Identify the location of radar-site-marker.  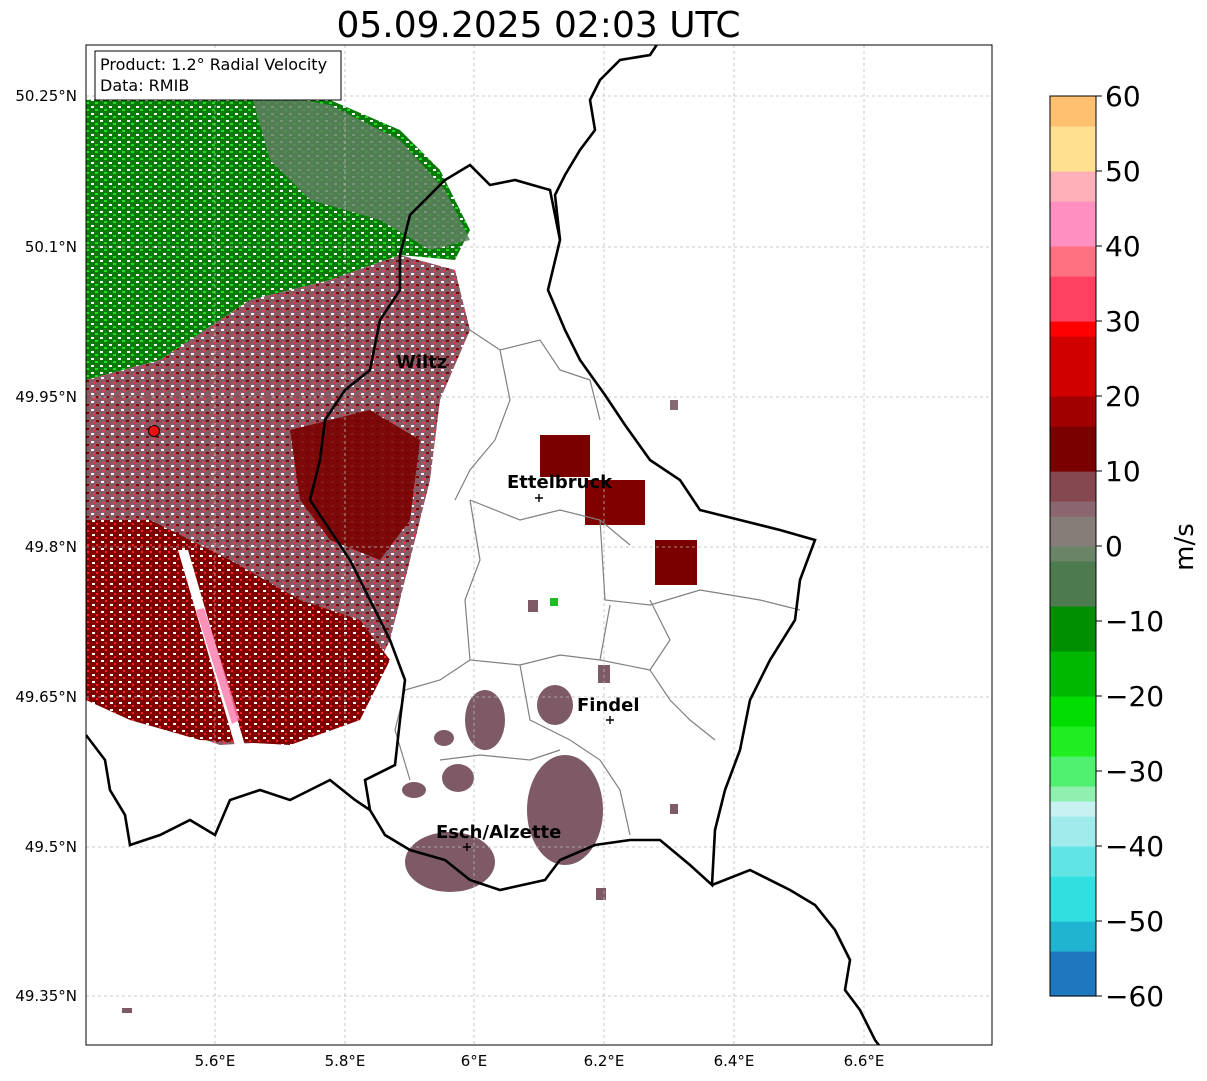
(154, 431).